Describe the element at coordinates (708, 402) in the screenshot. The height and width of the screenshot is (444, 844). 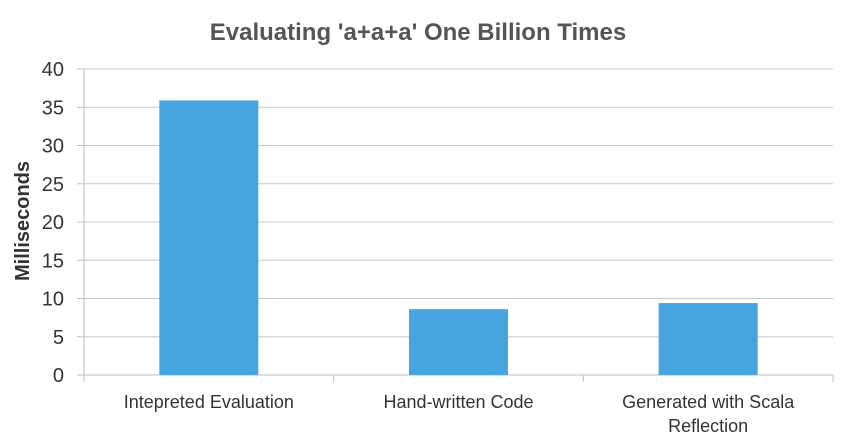
I see `x-tick-label: Generated with Scala` at that location.